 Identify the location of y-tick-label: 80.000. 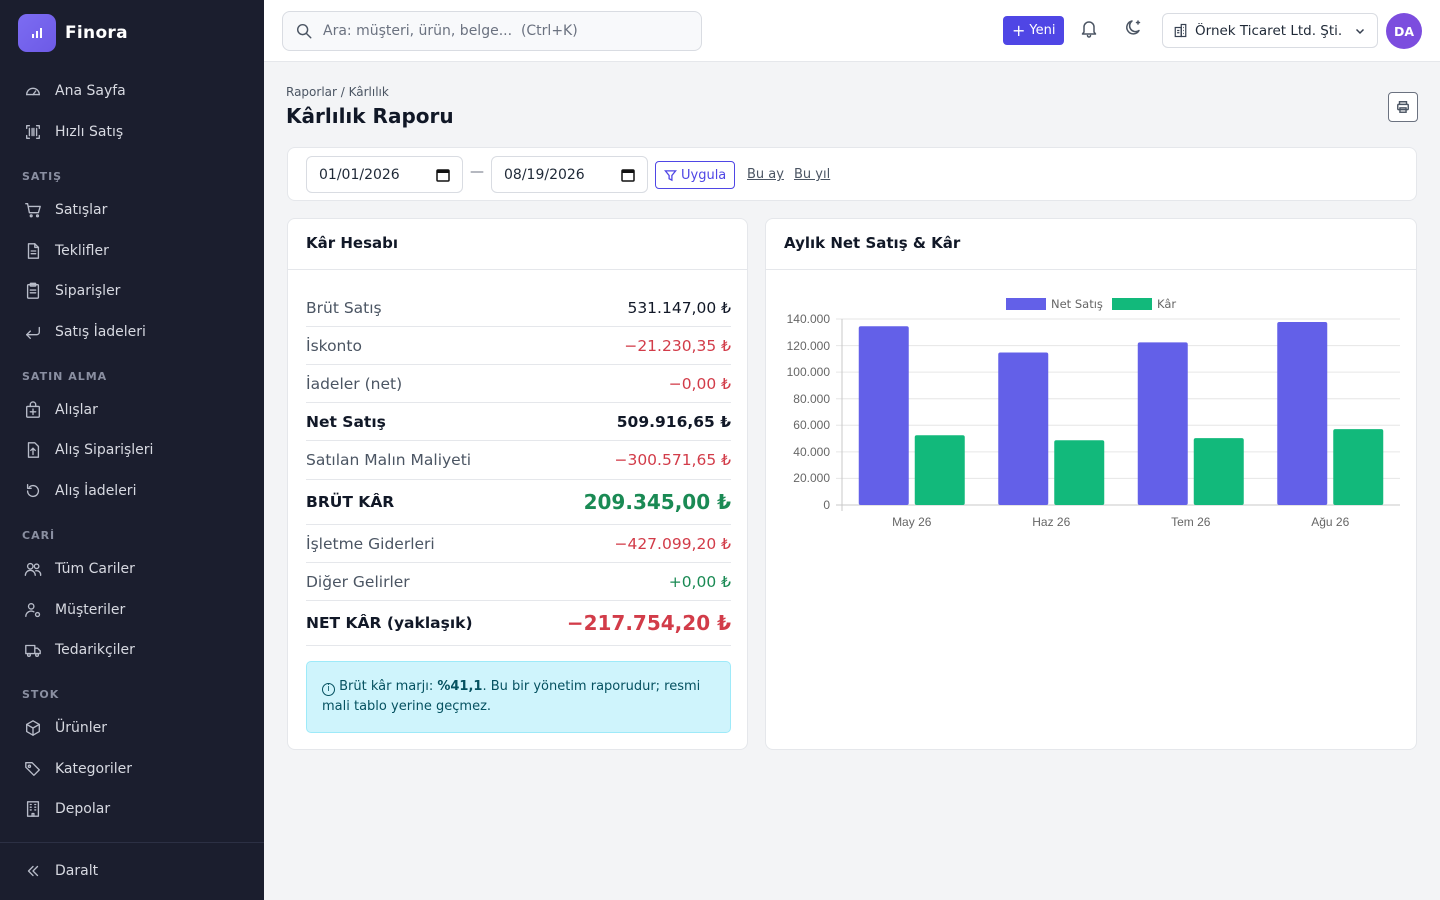
(811, 398).